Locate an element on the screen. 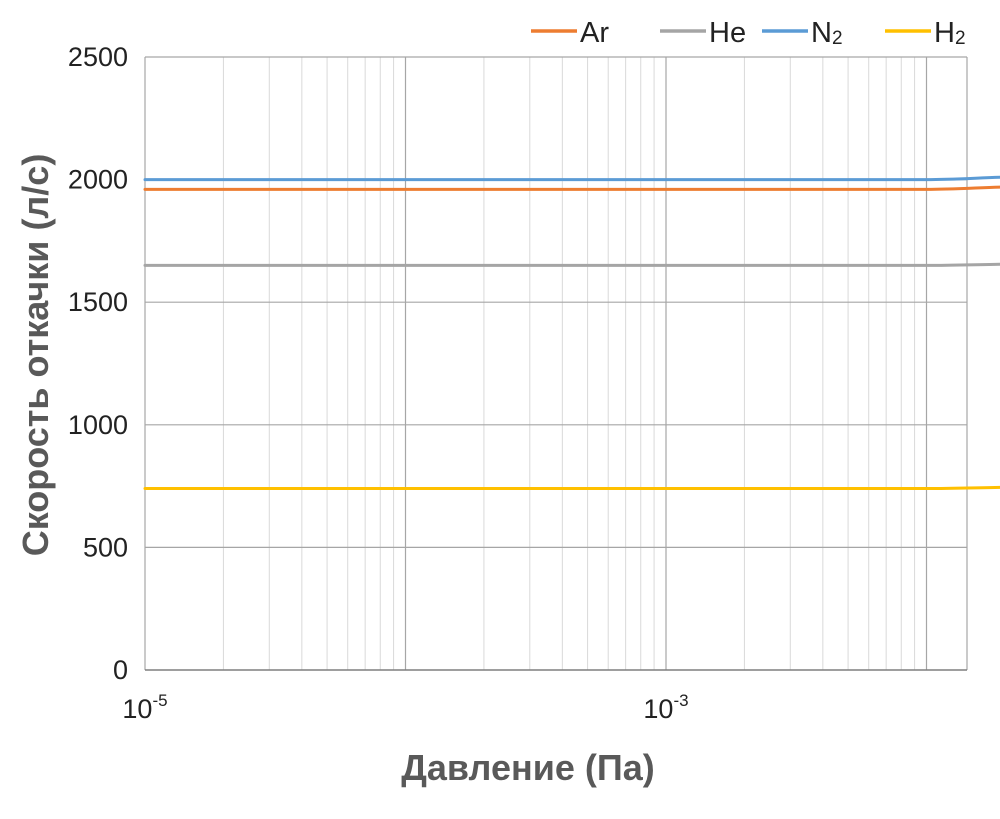 The height and width of the screenshot is (819, 1000). y-axis-ticks: 0 500 1000 1500 2000 2500 is located at coordinates (98, 363).